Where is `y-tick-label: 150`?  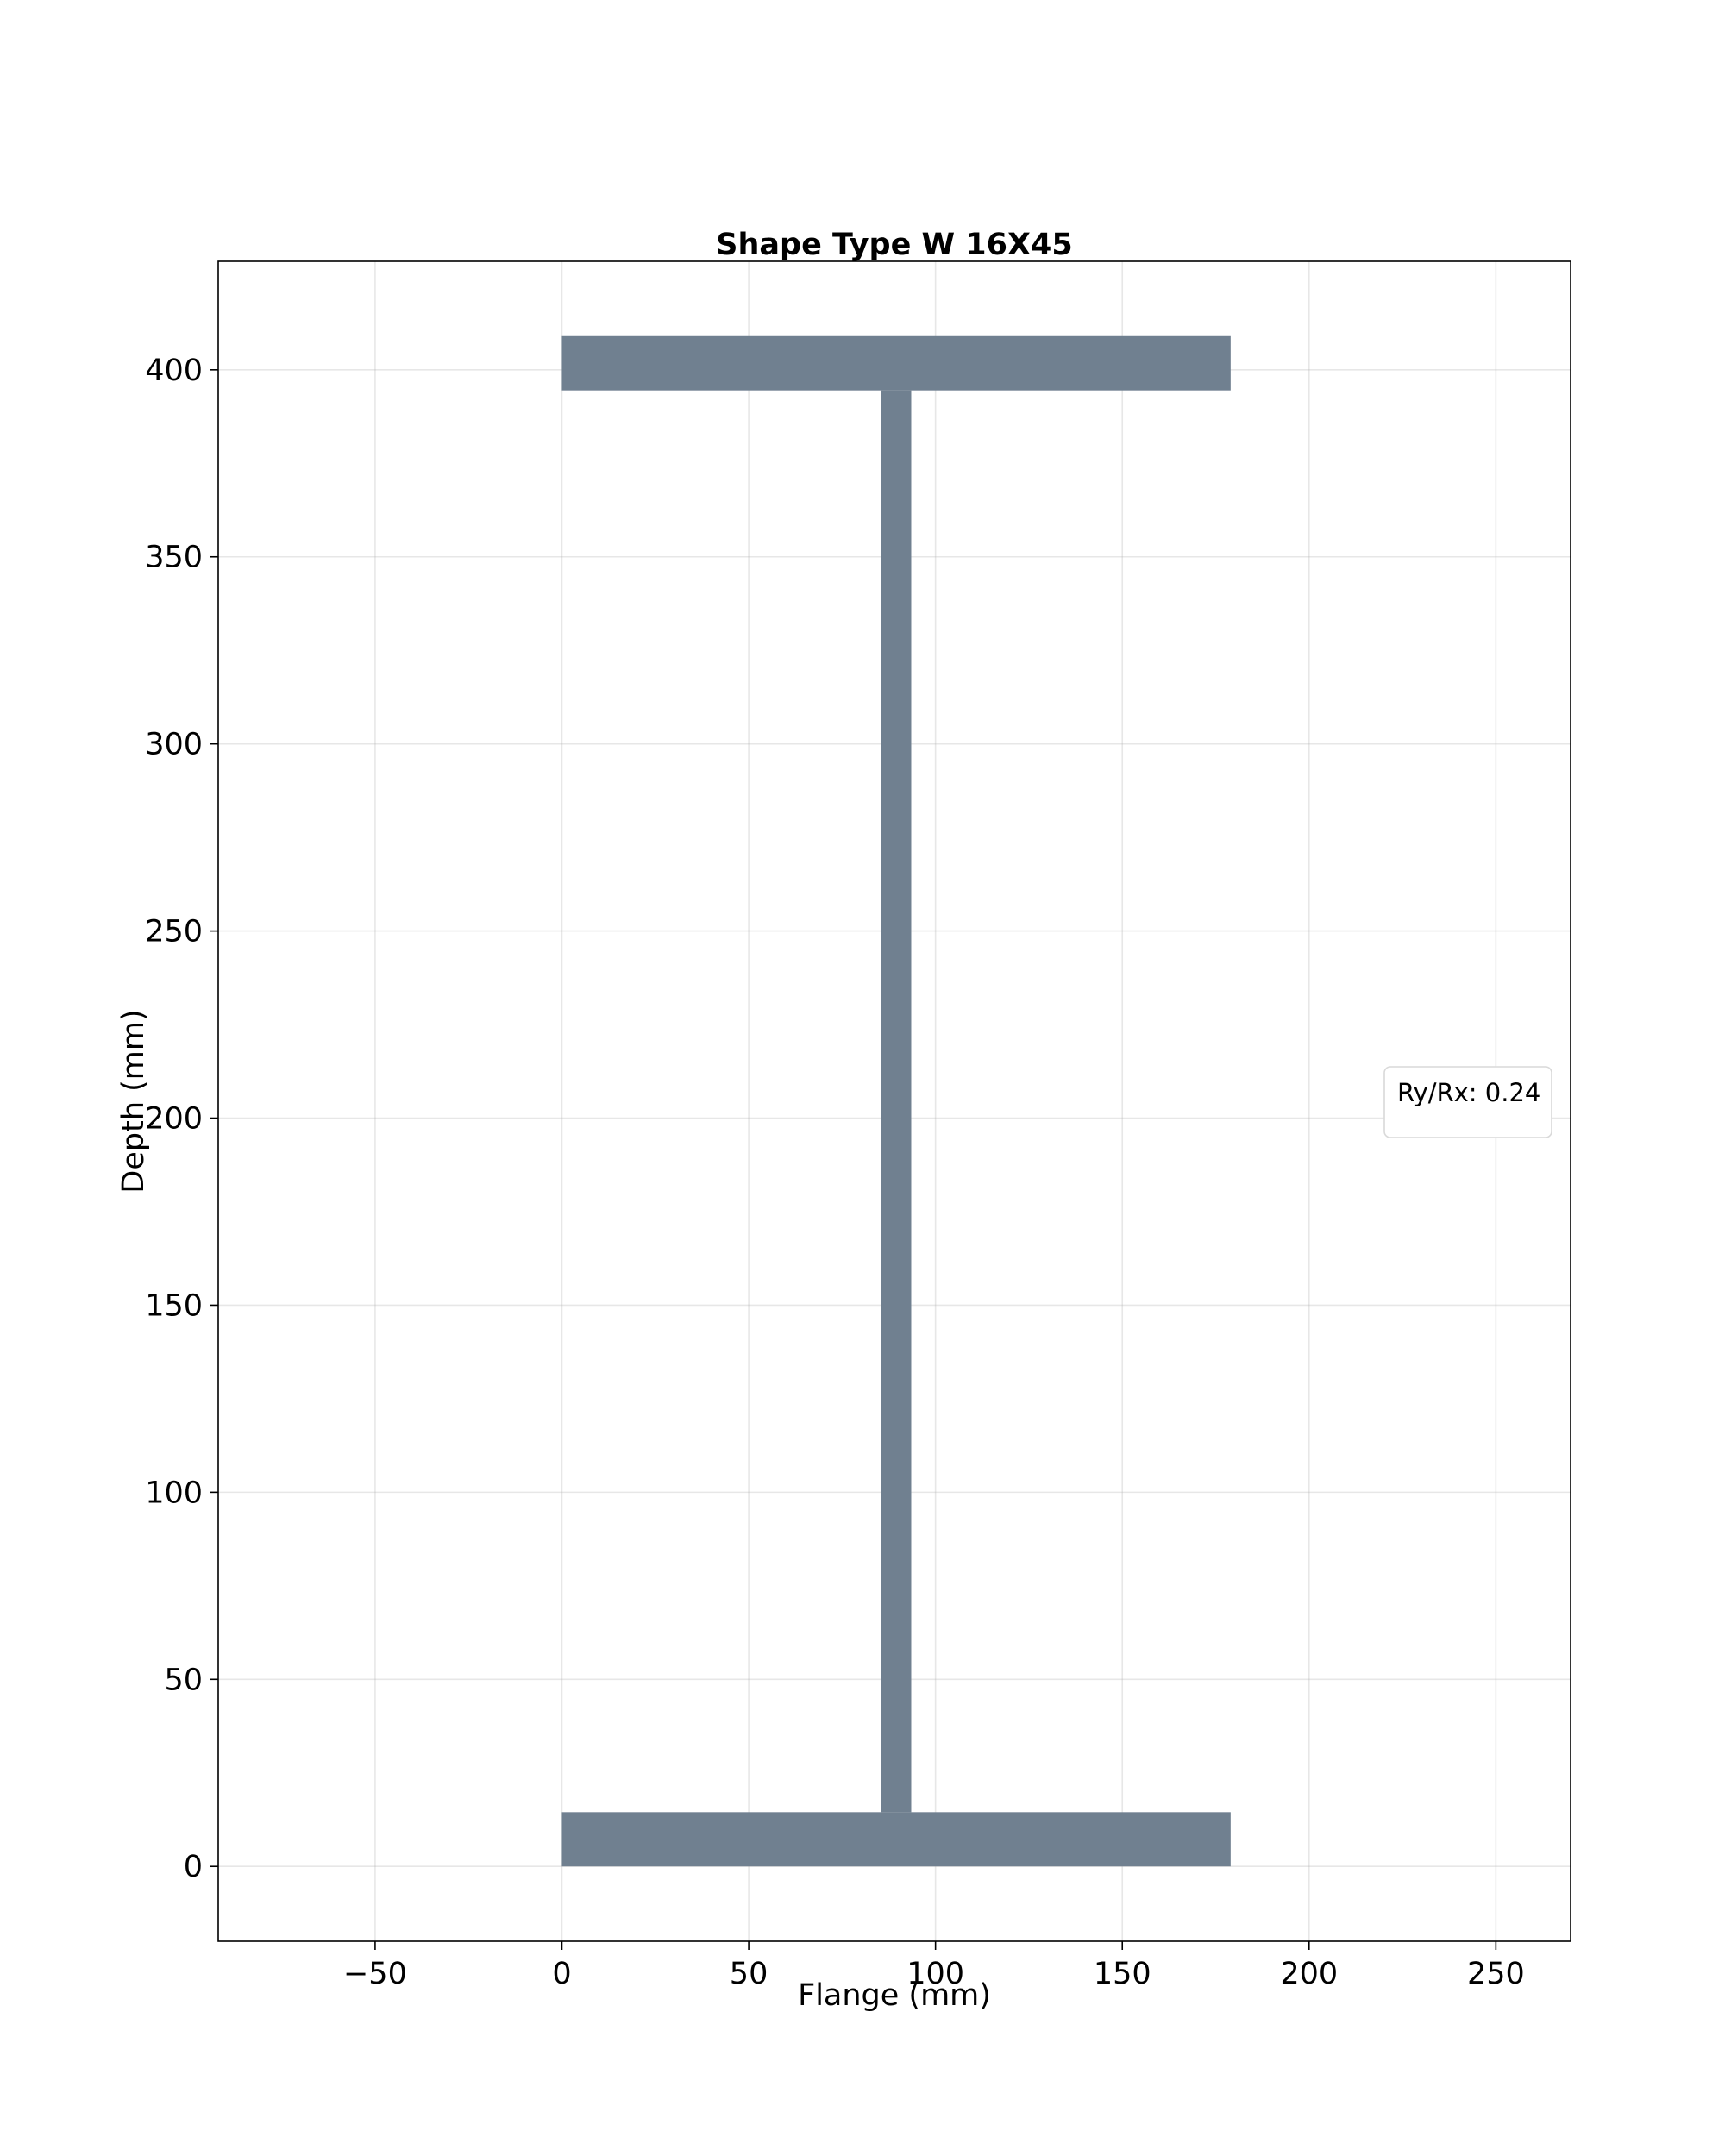
y-tick-label: 150 is located at coordinates (174, 1305).